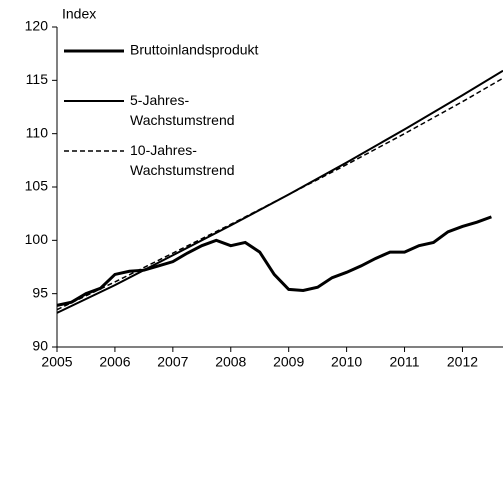 The width and height of the screenshot is (503, 493). Describe the element at coordinates (37, 132) in the screenshot. I see `y-tick-label: 110` at that location.